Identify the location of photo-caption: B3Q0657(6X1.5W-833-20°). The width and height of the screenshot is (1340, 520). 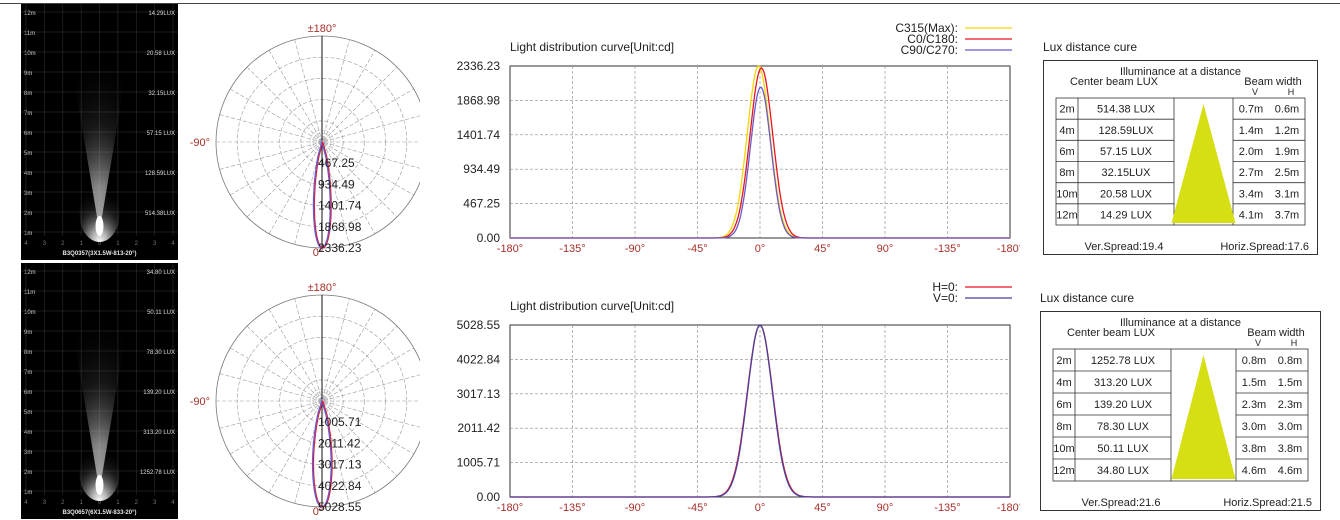
(99, 513).